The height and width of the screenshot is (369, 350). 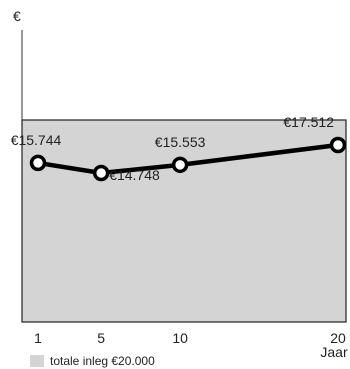 I want to click on x-tick-label: 1, so click(x=38, y=338).